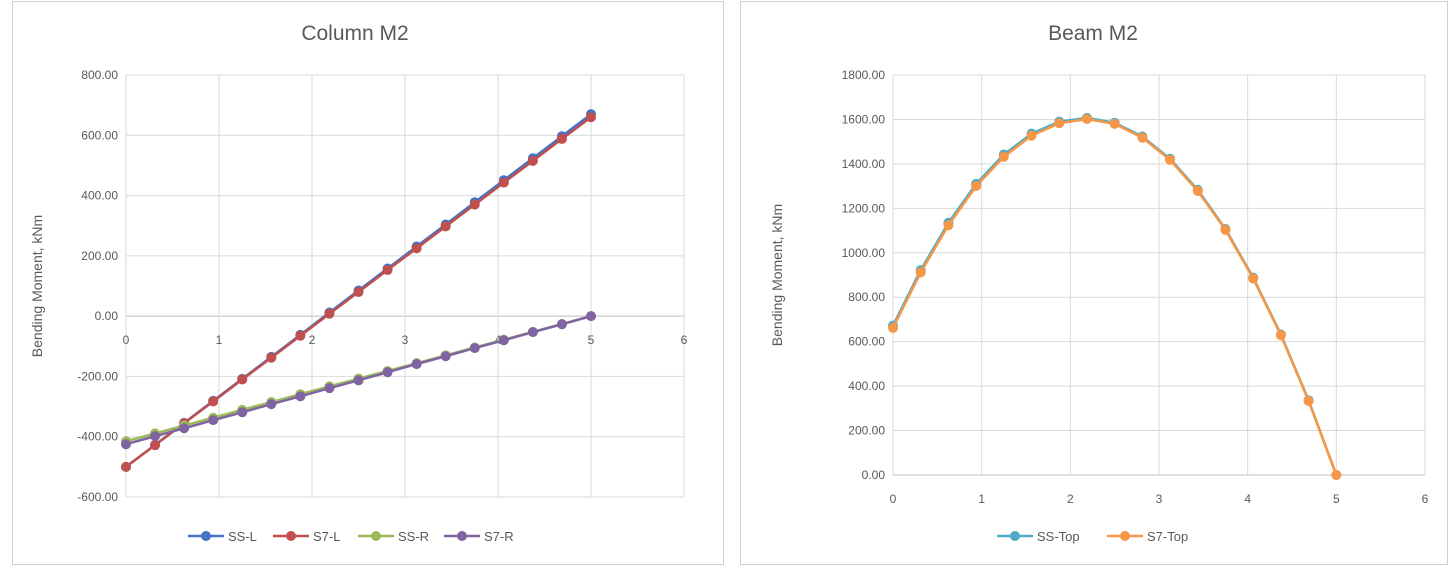 This screenshot has width=1449, height=566. What do you see at coordinates (864, 119) in the screenshot?
I see `y-tick-label: 1600.00` at bounding box center [864, 119].